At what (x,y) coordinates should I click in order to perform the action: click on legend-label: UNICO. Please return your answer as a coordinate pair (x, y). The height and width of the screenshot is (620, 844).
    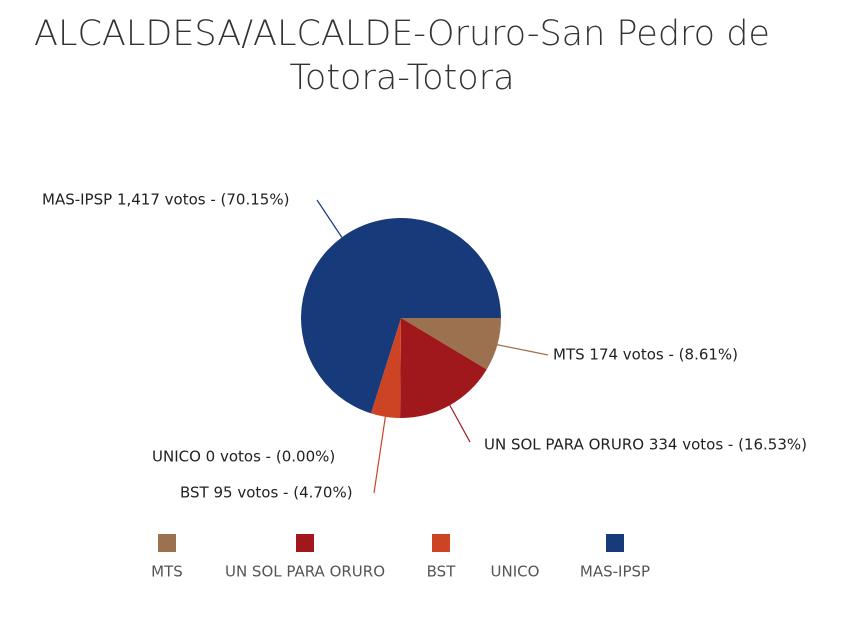
    Looking at the image, I should click on (515, 572).